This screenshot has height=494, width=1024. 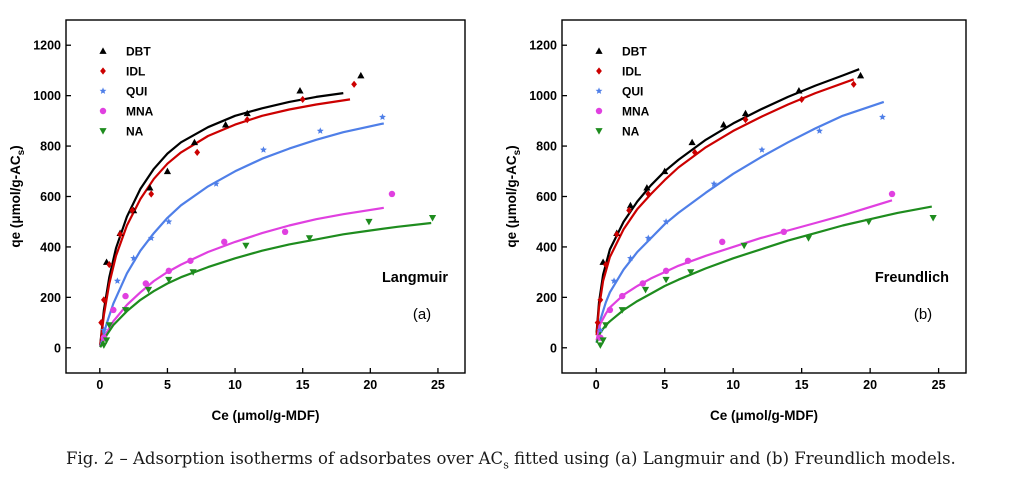 I want to click on caption-subscript: s, so click(x=506, y=465).